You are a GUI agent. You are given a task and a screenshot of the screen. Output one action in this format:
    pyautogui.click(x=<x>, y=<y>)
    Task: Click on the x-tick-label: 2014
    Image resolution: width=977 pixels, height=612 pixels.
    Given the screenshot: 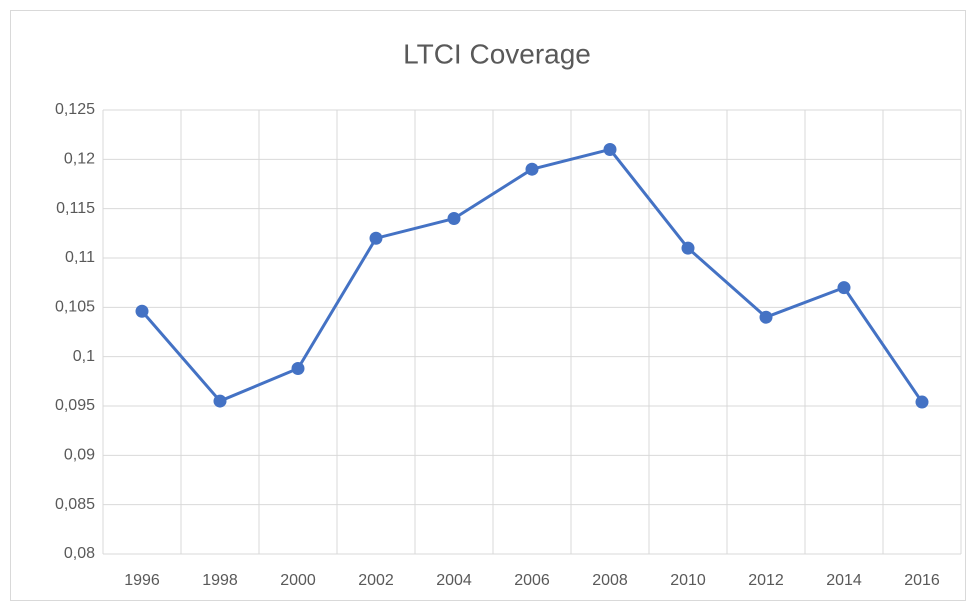 What is the action you would take?
    pyautogui.click(x=844, y=580)
    